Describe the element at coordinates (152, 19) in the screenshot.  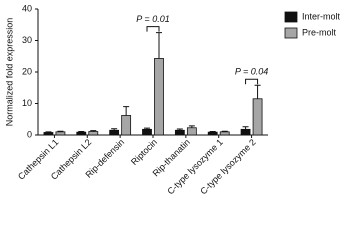
I see `annotation: P = 0.01` at that location.